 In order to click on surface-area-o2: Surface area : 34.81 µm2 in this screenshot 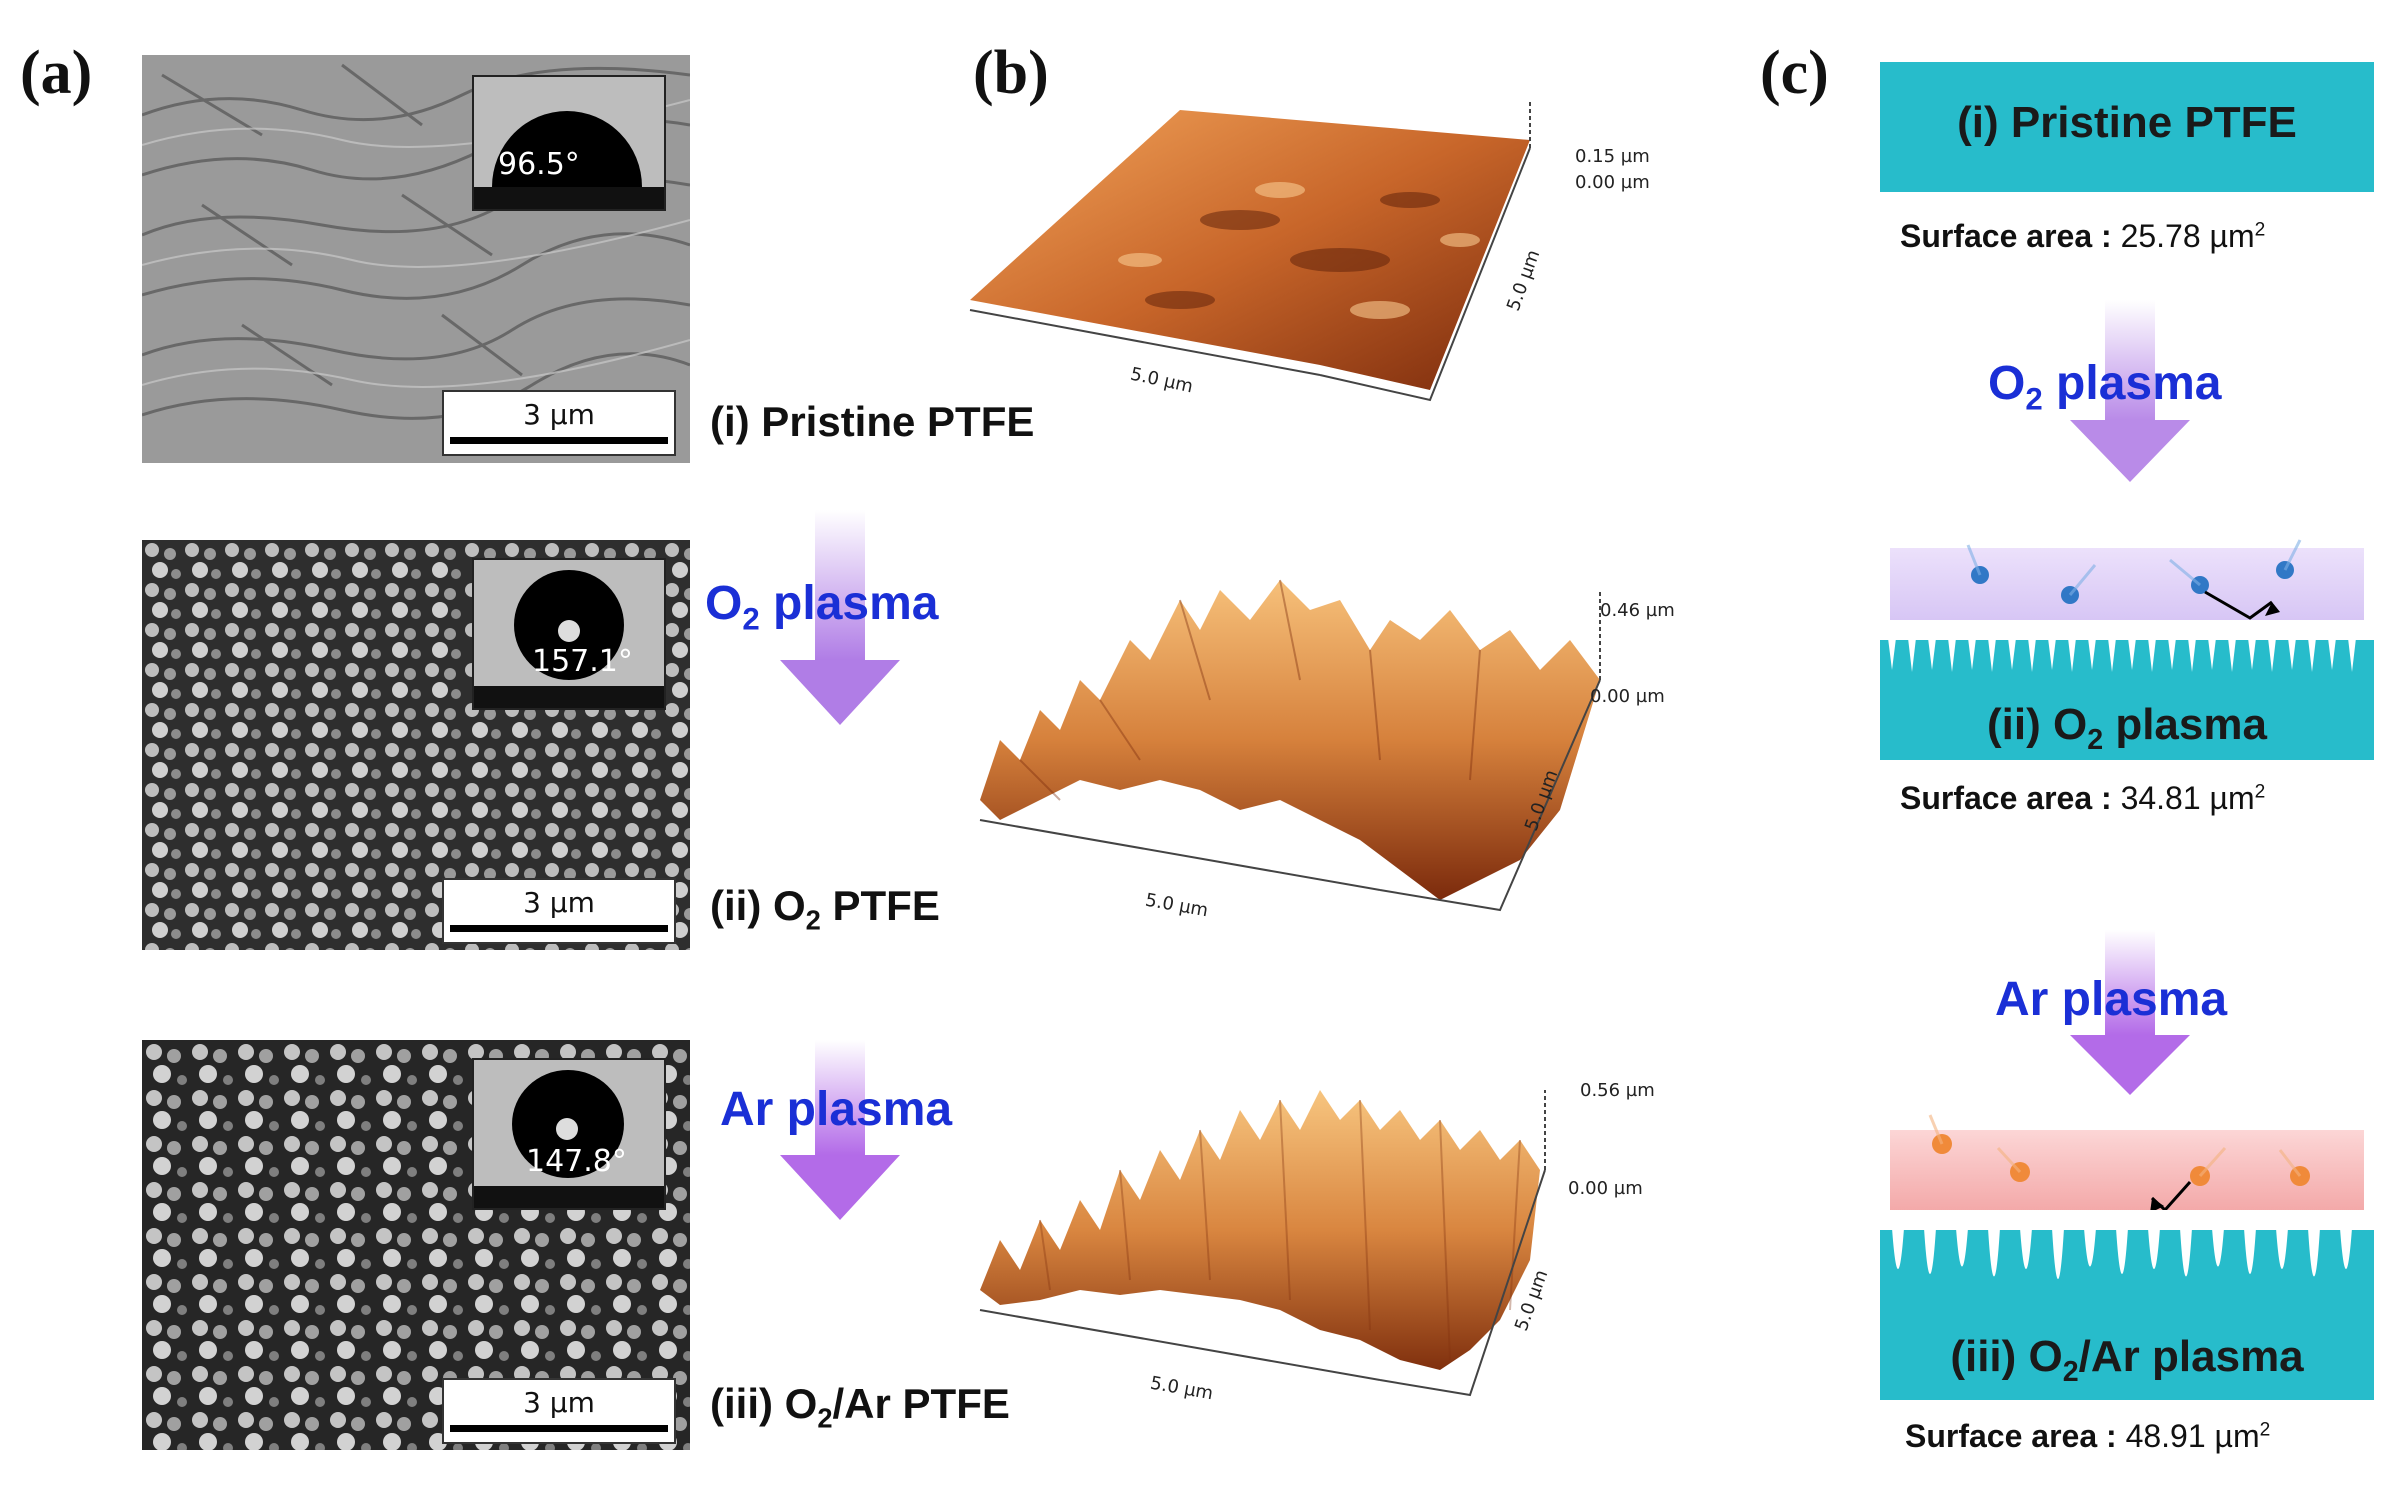, I will do `click(2083, 798)`.